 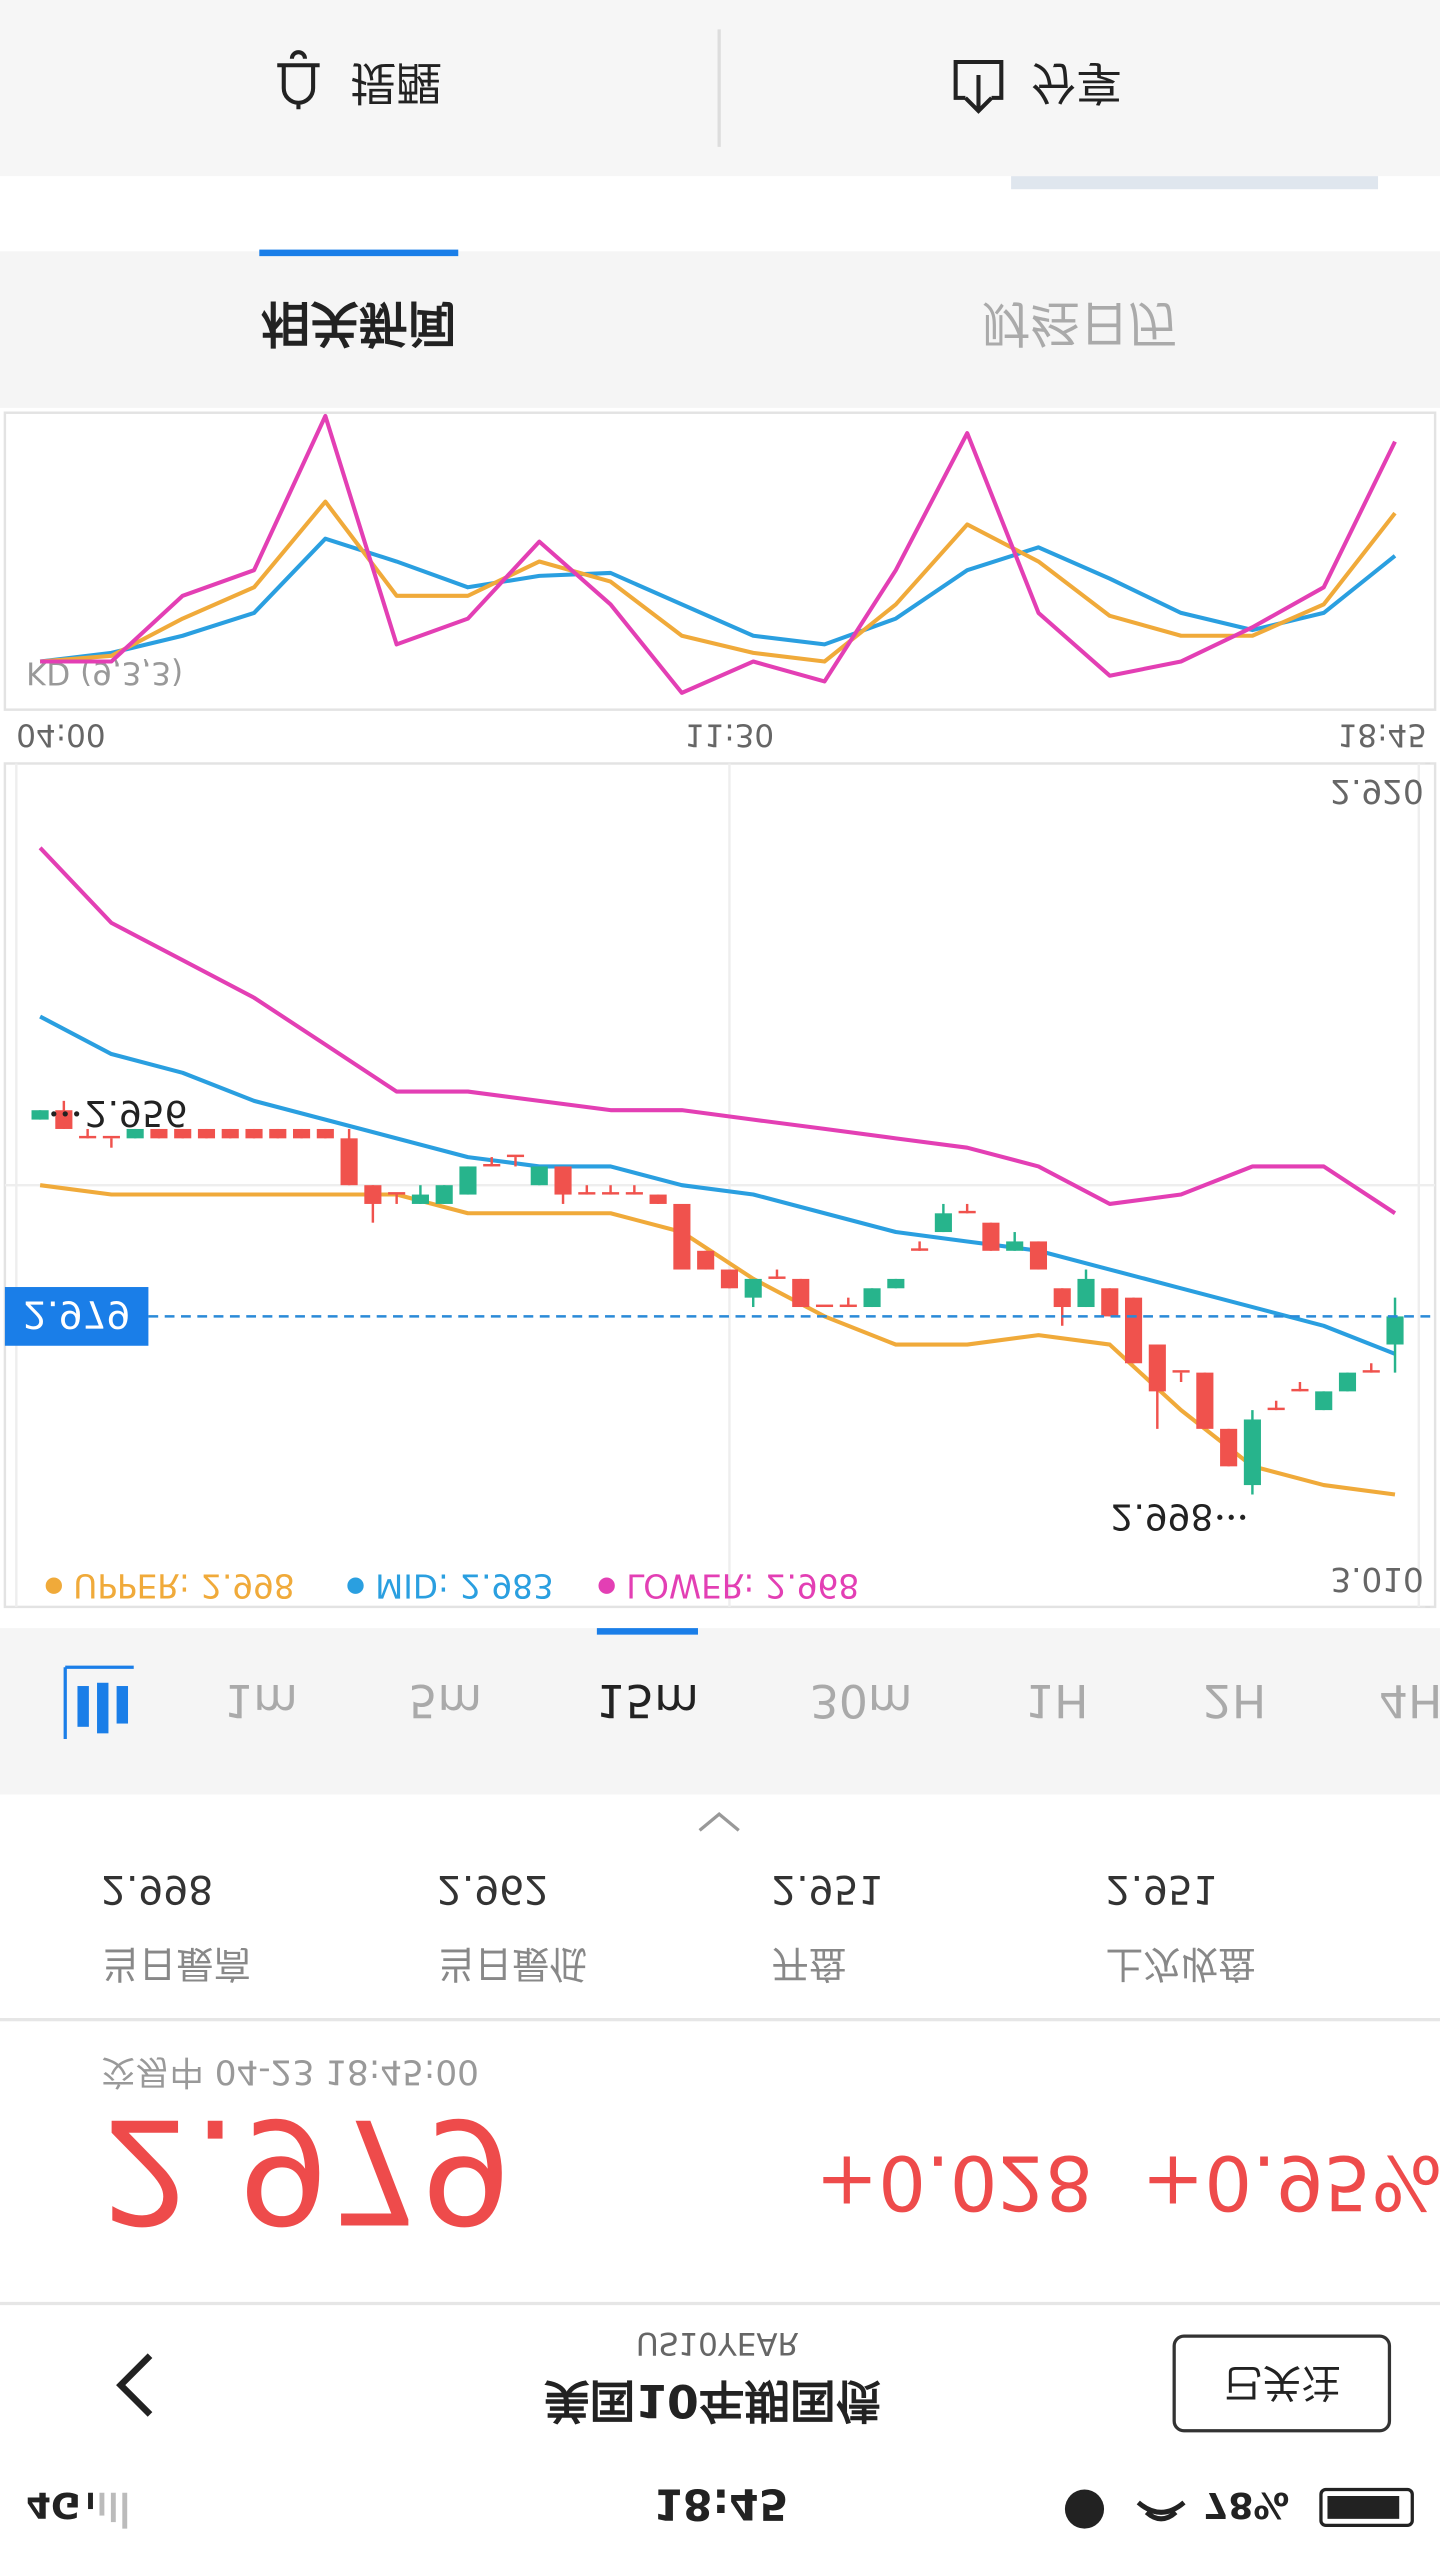 I want to click on timeframe-underline, so click(x=647, y=1631).